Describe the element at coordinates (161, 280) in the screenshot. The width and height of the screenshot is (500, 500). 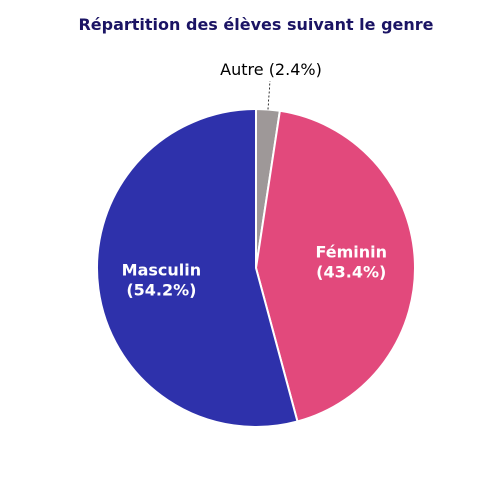
I see `slice-label-masculin: Masculin (54.2%)` at that location.